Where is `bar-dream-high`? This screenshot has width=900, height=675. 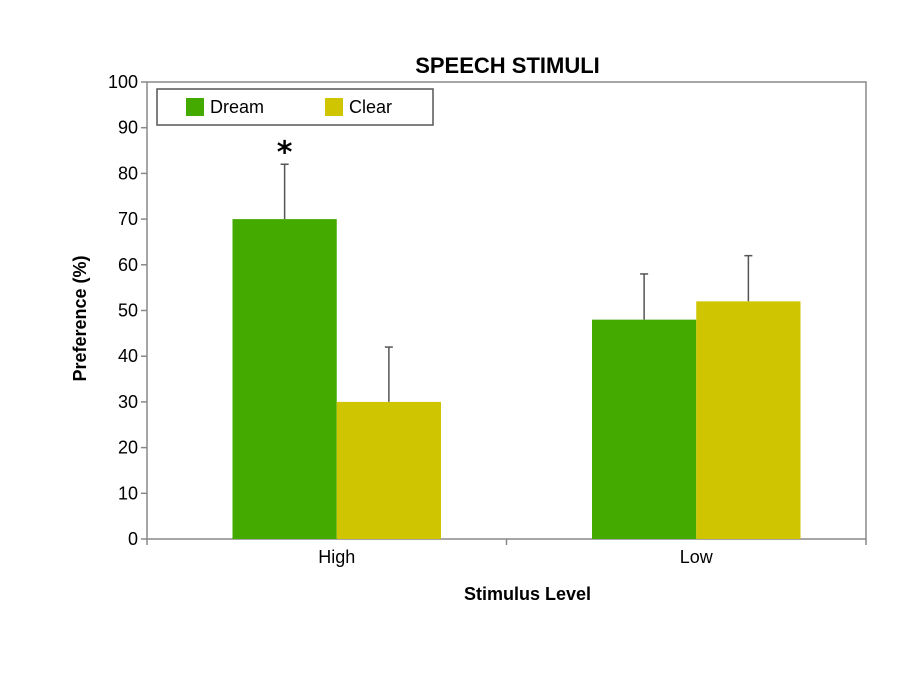 bar-dream-high is located at coordinates (284, 379).